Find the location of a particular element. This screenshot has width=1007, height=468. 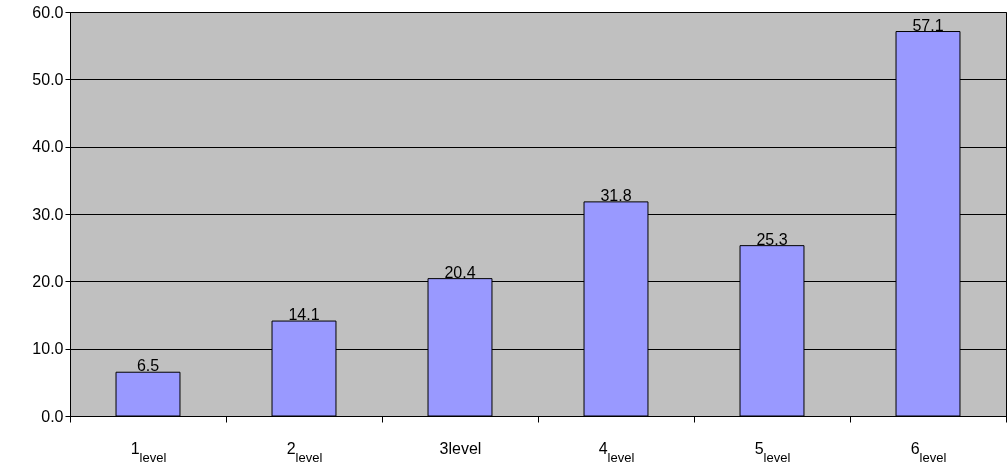

data-label: 6.5 is located at coordinates (148, 366).